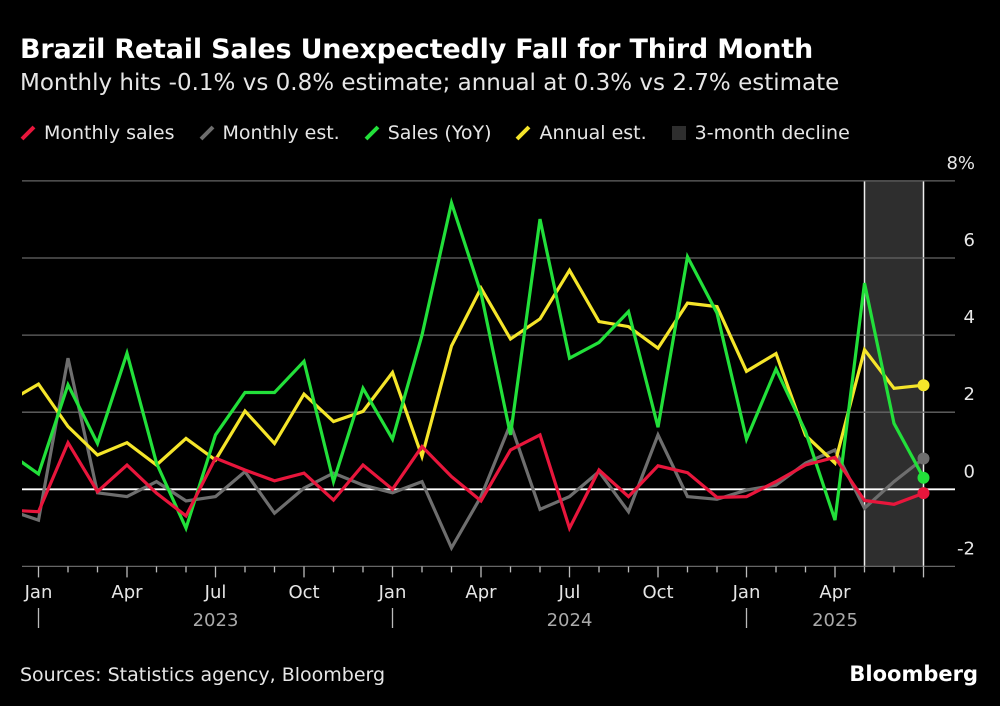 The height and width of the screenshot is (706, 1000). What do you see at coordinates (960, 163) in the screenshot?
I see `y-tick-label: 8%` at bounding box center [960, 163].